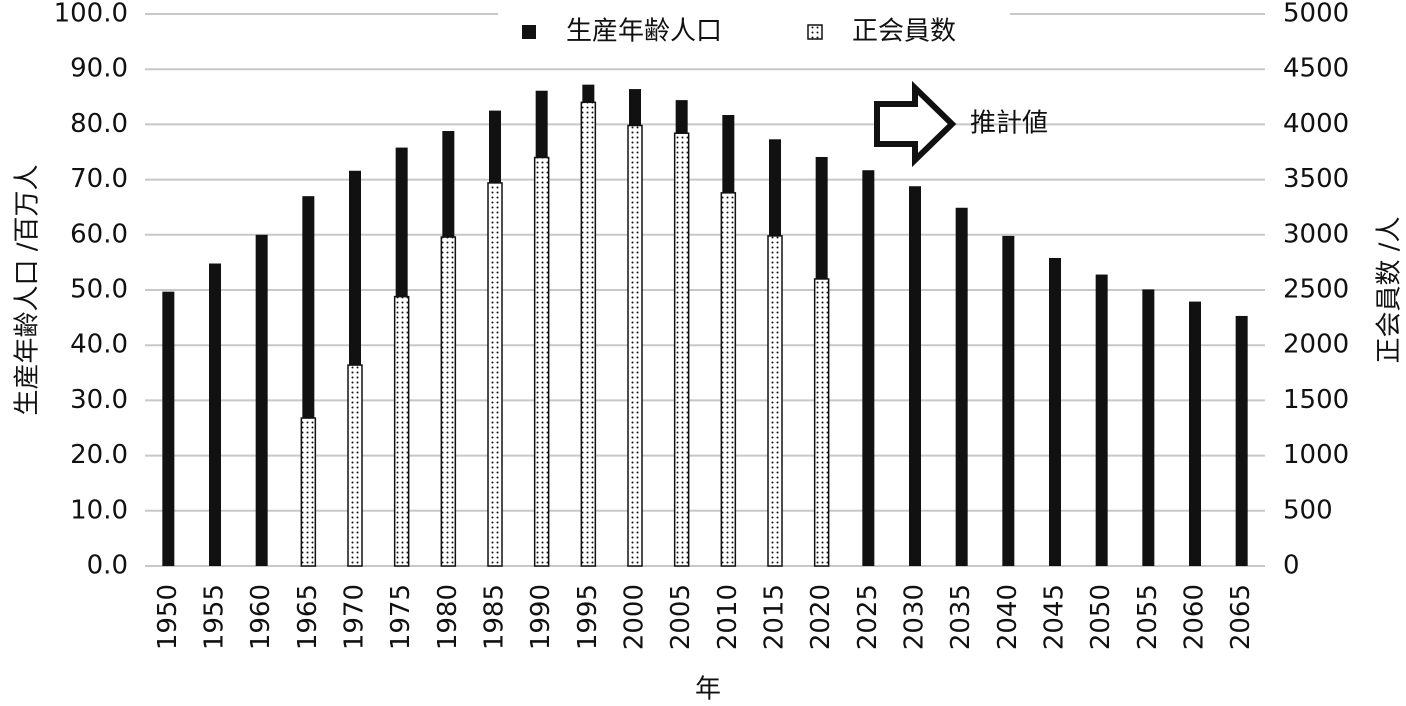 The image size is (1406, 706). I want to click on legend-box, so click(754, 32).